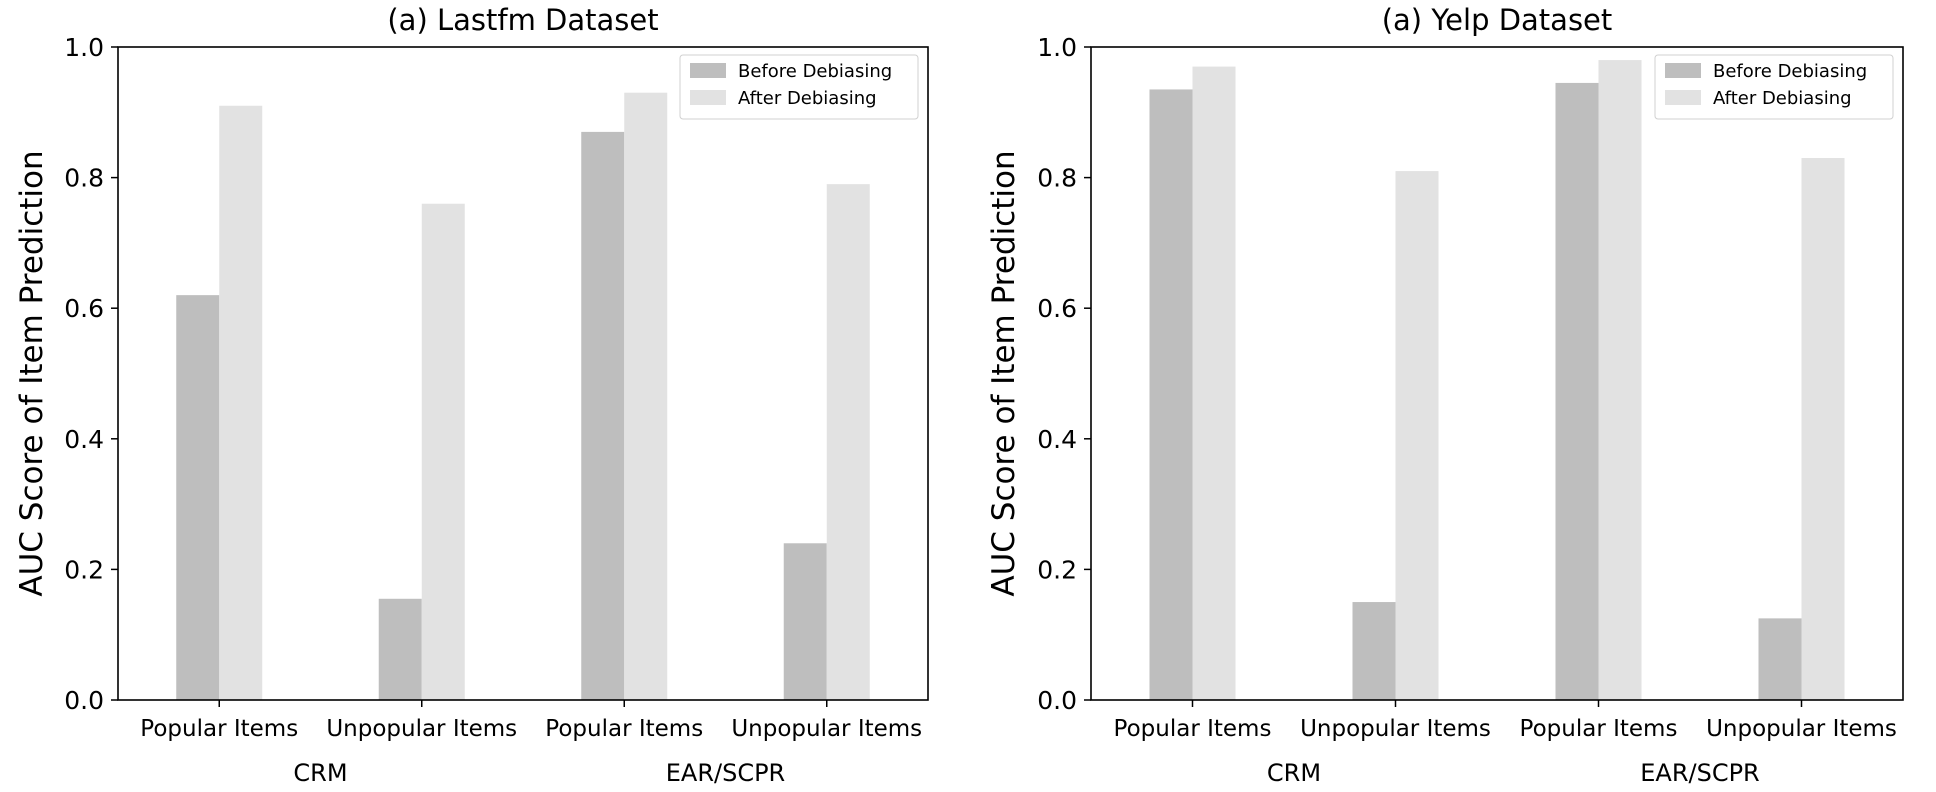  I want to click on chart-title: (a) Yelp Dataset, so click(1497, 20).